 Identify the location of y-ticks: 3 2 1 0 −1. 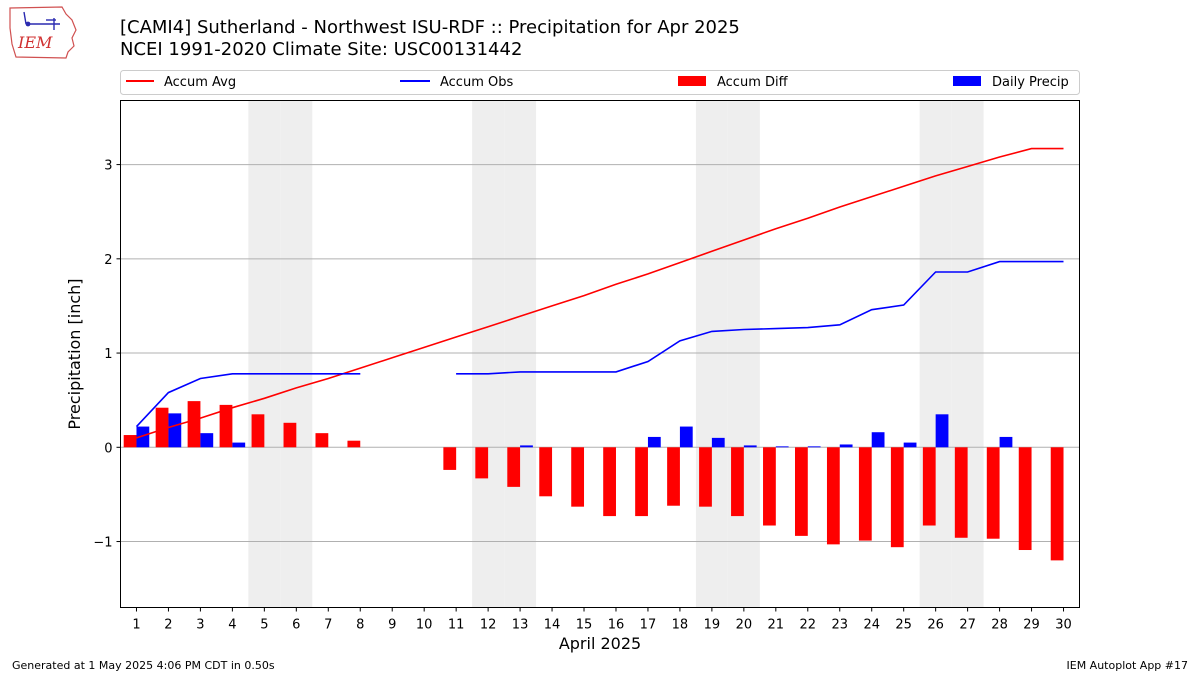
(107, 355).